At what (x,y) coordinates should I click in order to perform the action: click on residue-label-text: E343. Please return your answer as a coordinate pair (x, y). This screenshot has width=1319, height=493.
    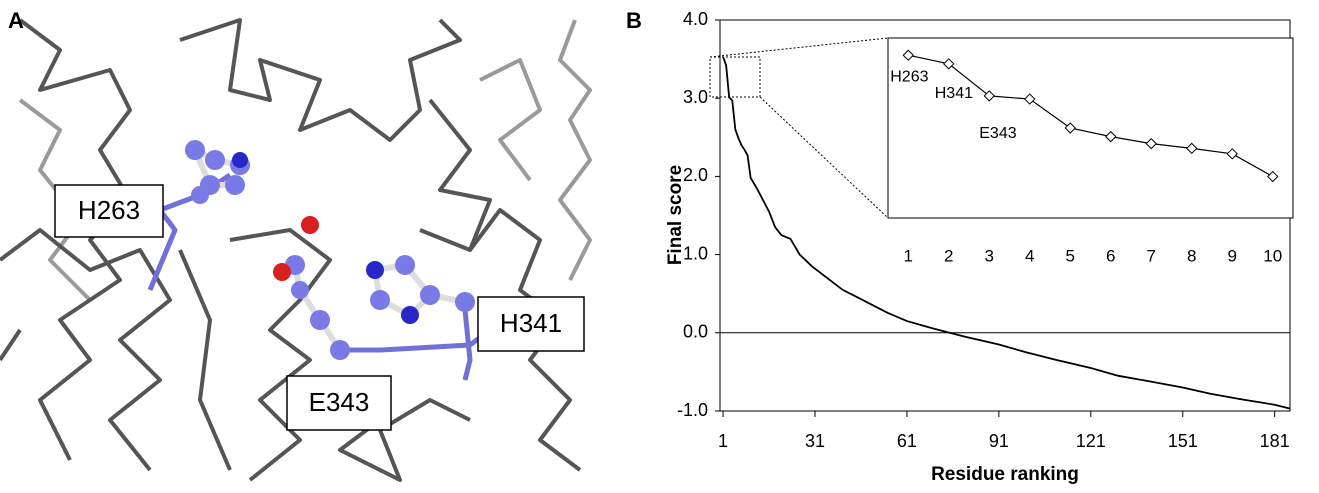
    Looking at the image, I should click on (339, 402).